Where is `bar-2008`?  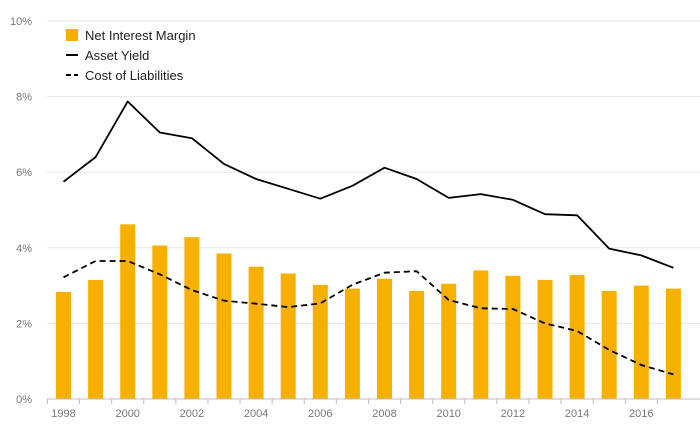 bar-2008 is located at coordinates (384, 338).